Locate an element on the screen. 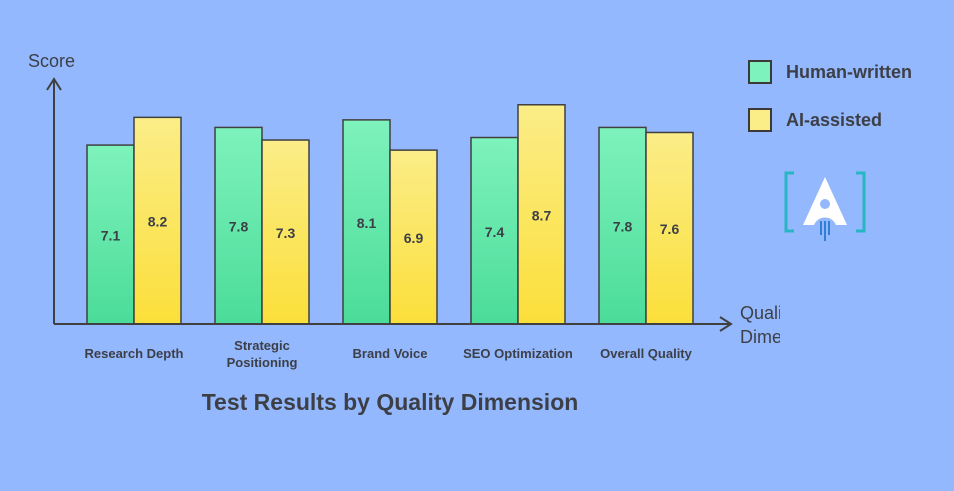 This screenshot has height=491, width=954. legend-label-ai: AI-assisted is located at coordinates (834, 119).